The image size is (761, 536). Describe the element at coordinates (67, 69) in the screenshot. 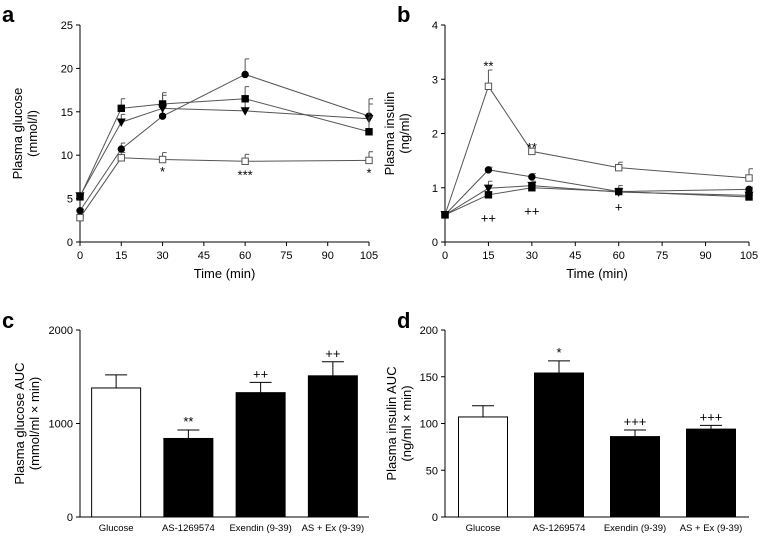

I see `y-tick-label: 20` at that location.